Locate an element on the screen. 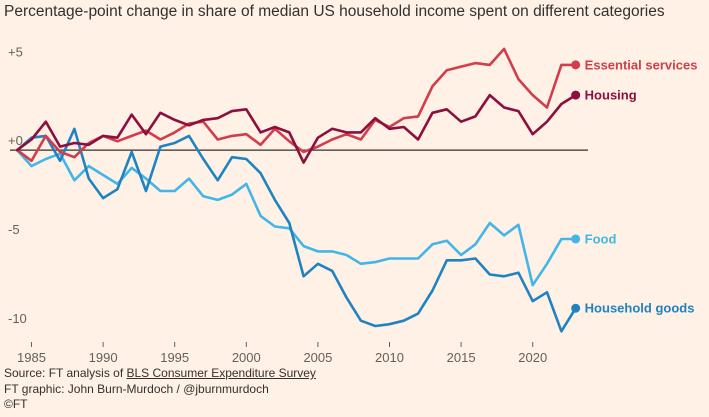  series-label: Housing is located at coordinates (611, 95).